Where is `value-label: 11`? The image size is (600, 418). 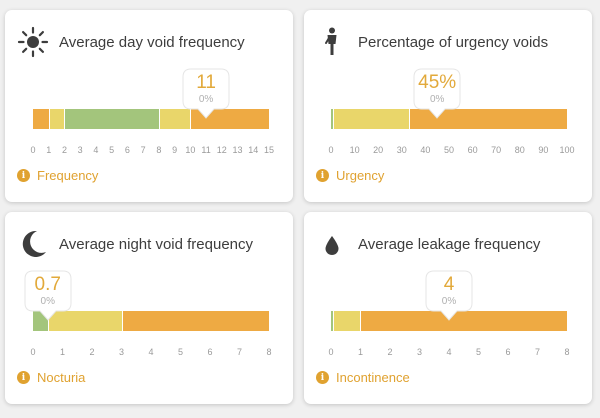
value-label: 11 is located at coordinates (206, 82).